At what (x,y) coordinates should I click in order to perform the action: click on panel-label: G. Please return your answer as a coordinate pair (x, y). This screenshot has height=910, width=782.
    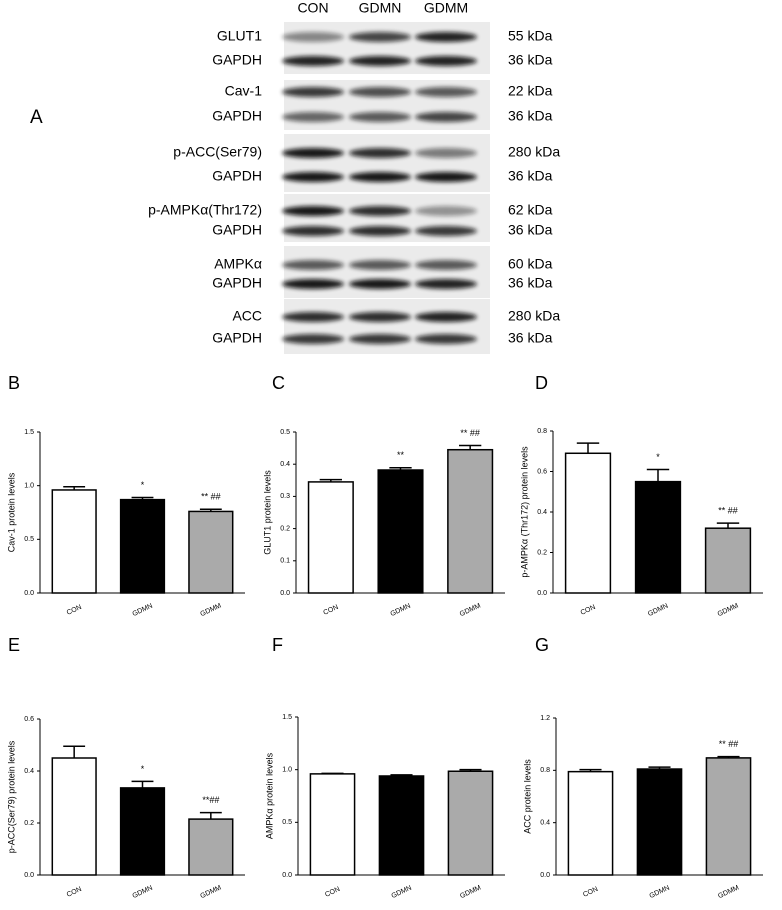
    Looking at the image, I should click on (542, 645).